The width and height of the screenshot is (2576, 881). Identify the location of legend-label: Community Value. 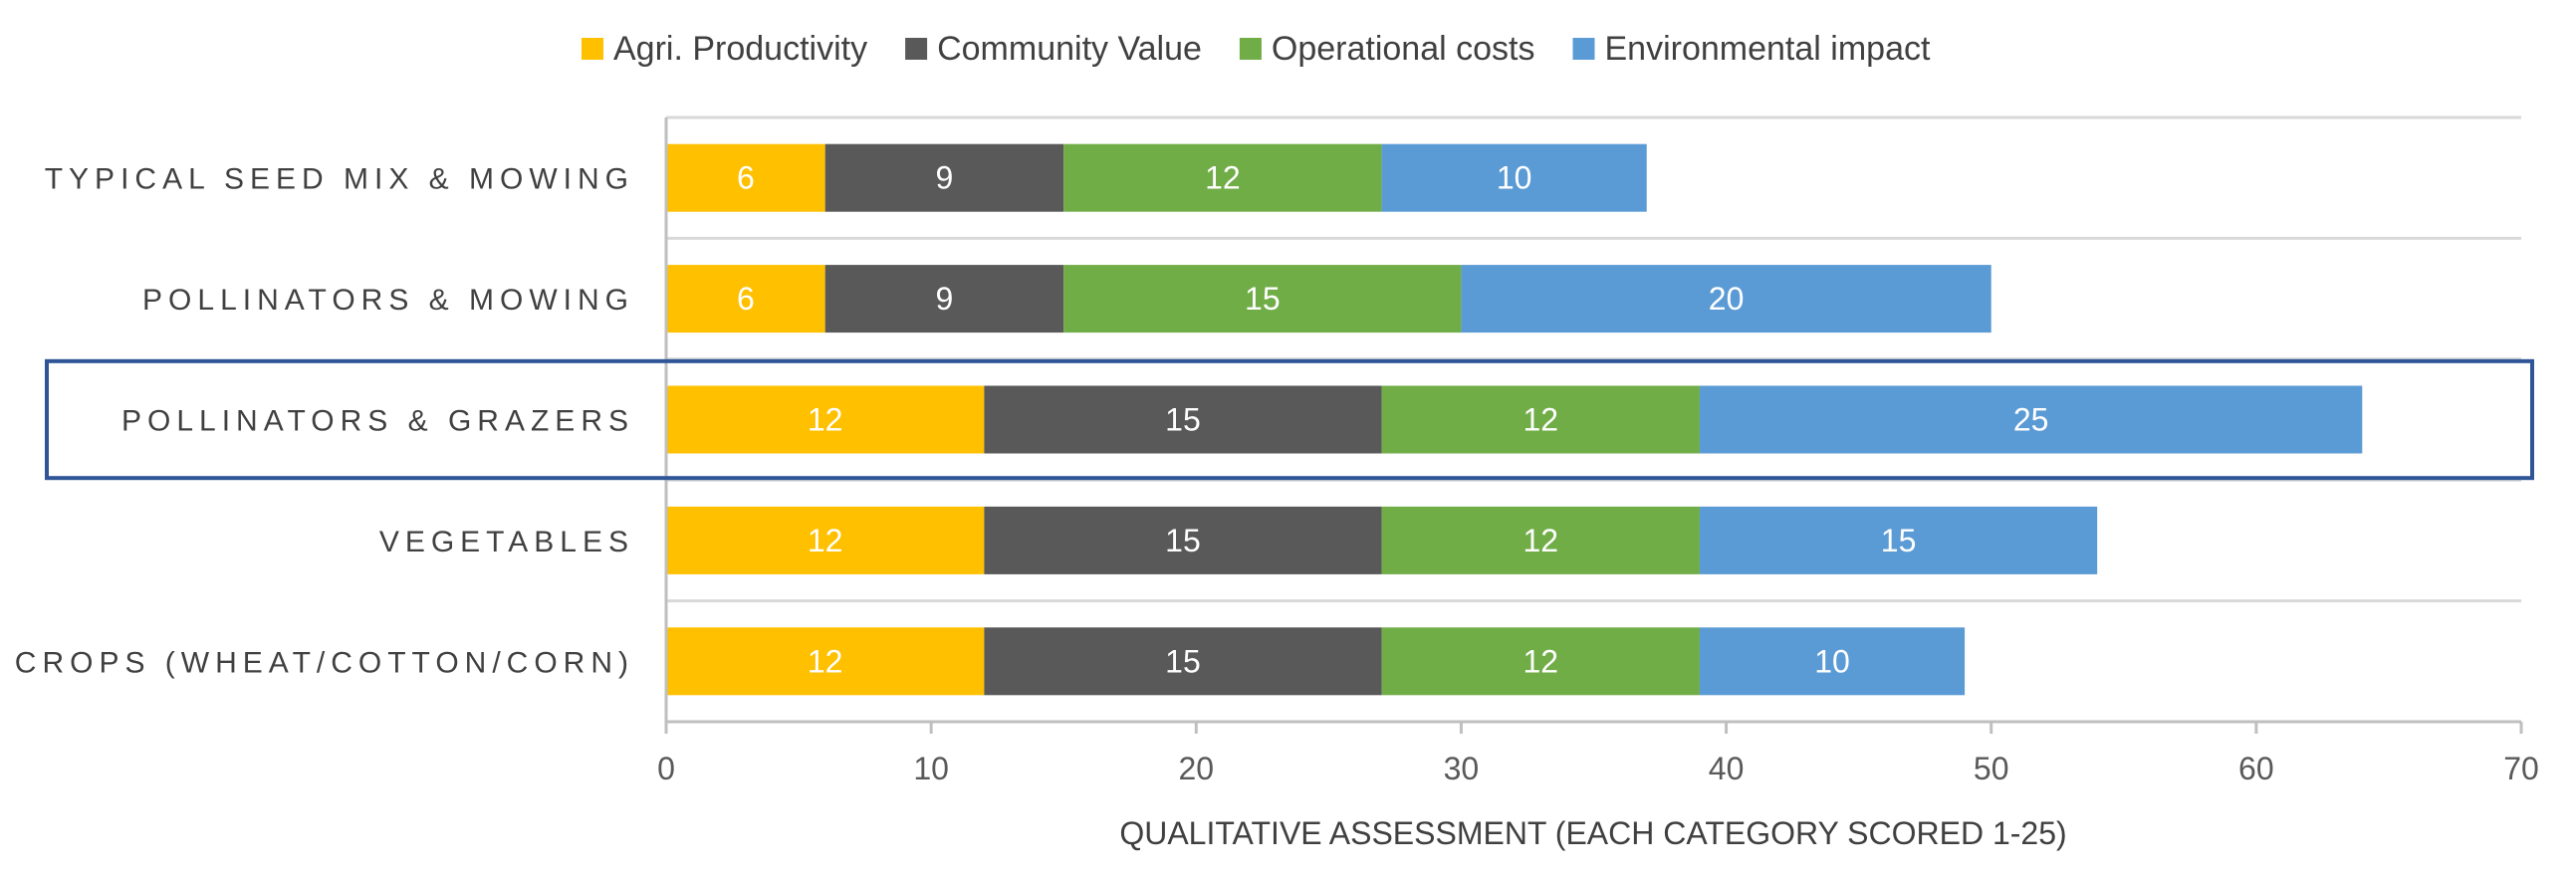
(1069, 49).